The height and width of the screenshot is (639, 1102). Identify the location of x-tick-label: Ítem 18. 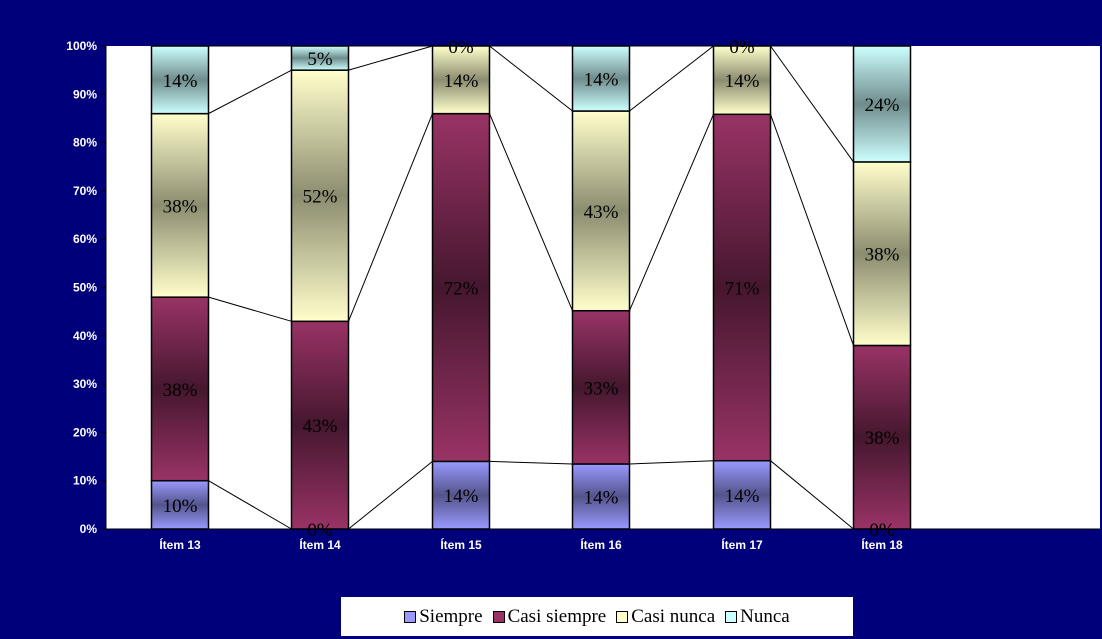
(882, 544).